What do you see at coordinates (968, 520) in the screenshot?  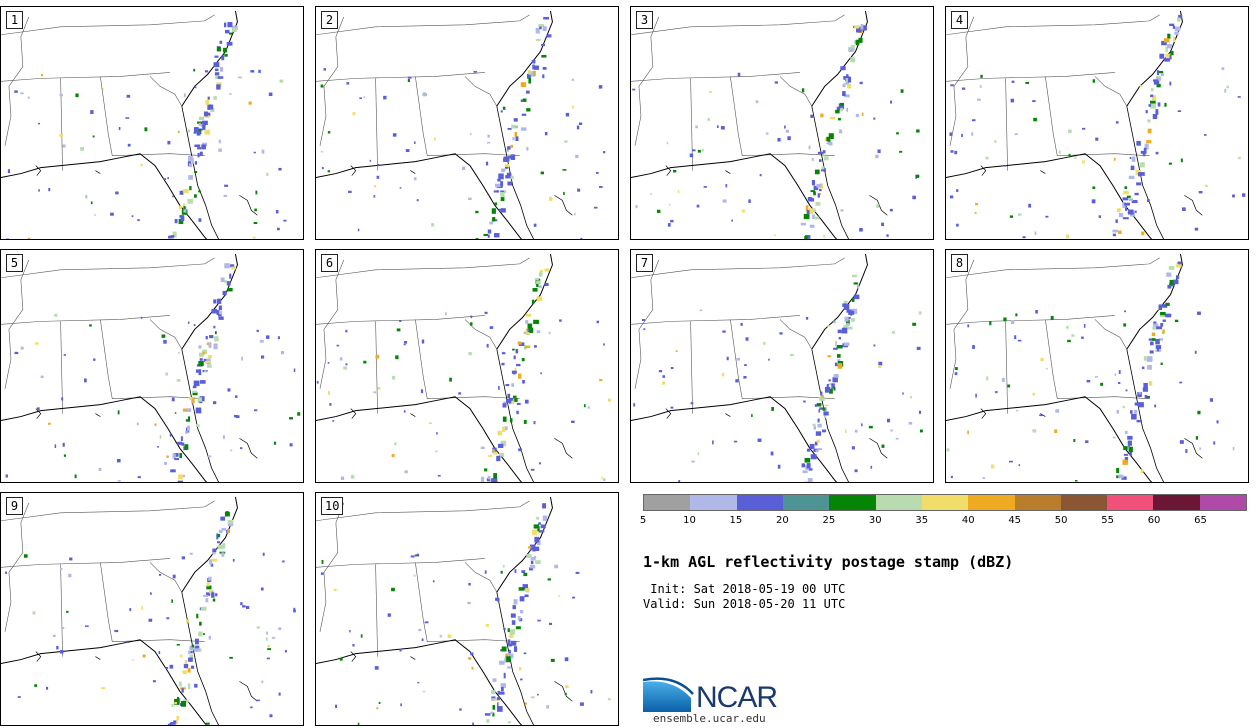 I see `colorbar-tick-label: 40` at bounding box center [968, 520].